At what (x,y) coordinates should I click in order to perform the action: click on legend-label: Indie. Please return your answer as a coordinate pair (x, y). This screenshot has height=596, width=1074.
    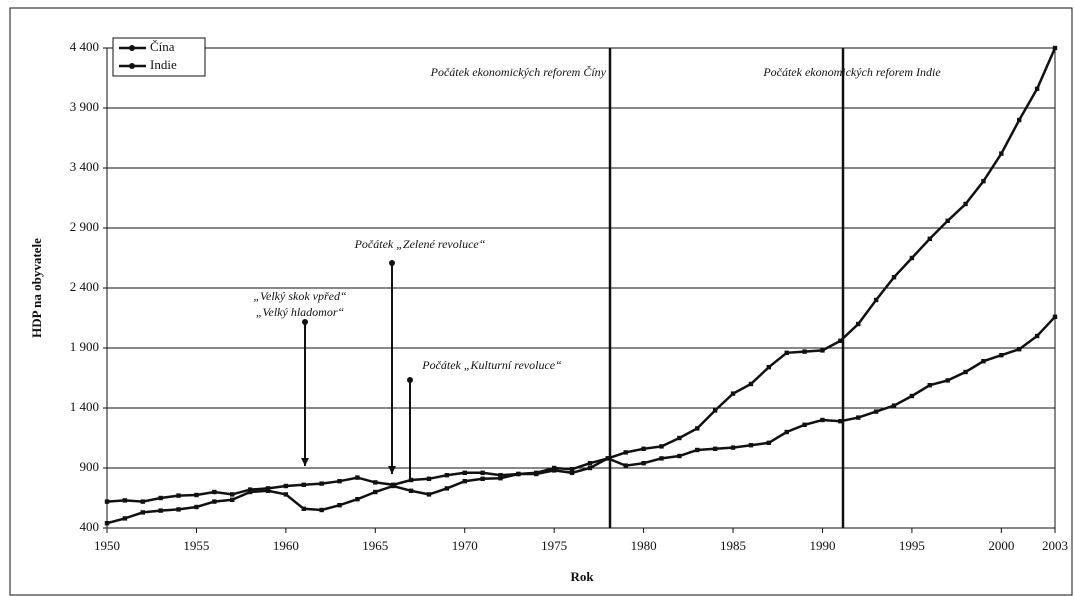
    Looking at the image, I should click on (163, 64).